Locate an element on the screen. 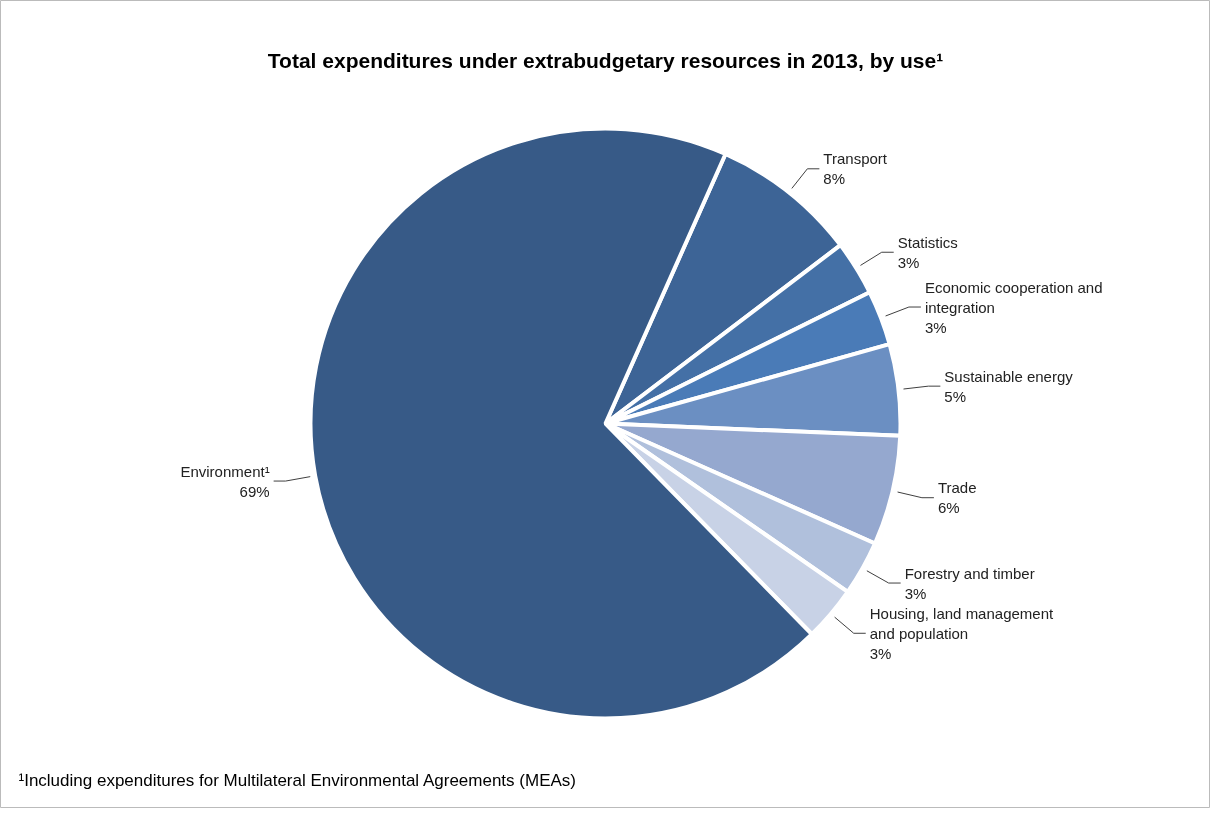  data-label: 5% is located at coordinates (955, 396).